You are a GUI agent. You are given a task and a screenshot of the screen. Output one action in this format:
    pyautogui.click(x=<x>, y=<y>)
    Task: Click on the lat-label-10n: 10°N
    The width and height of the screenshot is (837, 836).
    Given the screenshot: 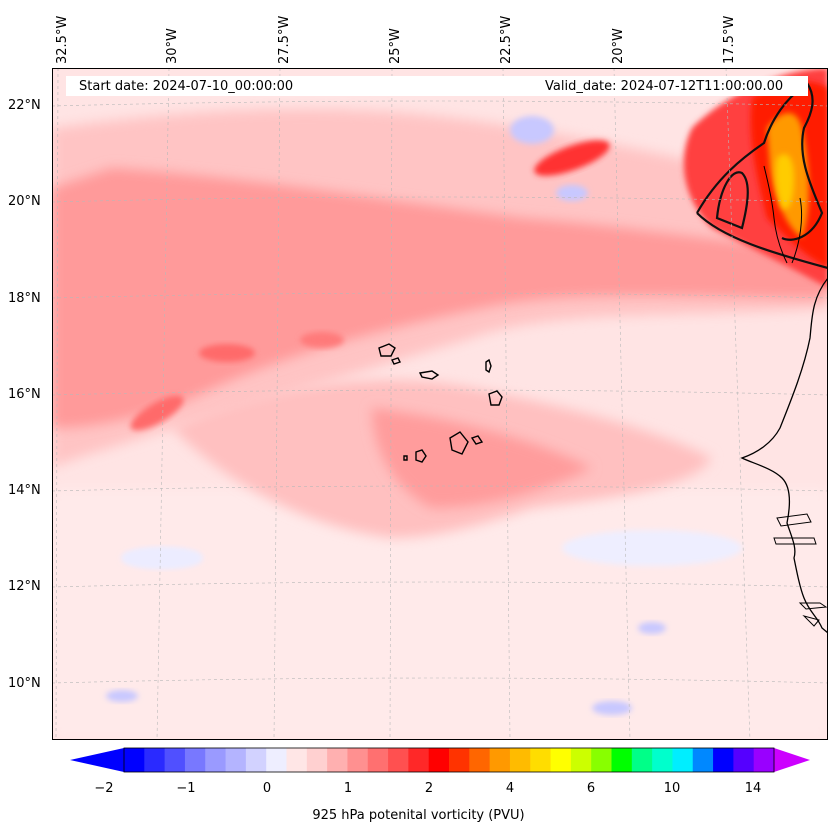 What is the action you would take?
    pyautogui.click(x=24, y=683)
    